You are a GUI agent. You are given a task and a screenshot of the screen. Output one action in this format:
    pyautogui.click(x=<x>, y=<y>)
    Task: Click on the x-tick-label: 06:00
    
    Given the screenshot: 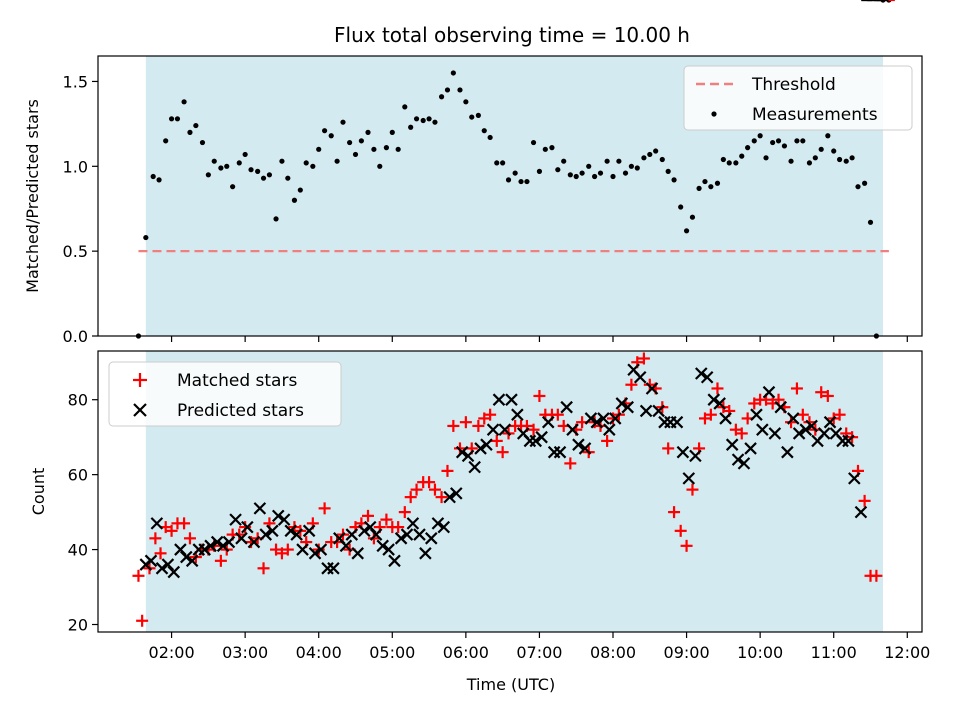 What is the action you would take?
    pyautogui.click(x=466, y=652)
    